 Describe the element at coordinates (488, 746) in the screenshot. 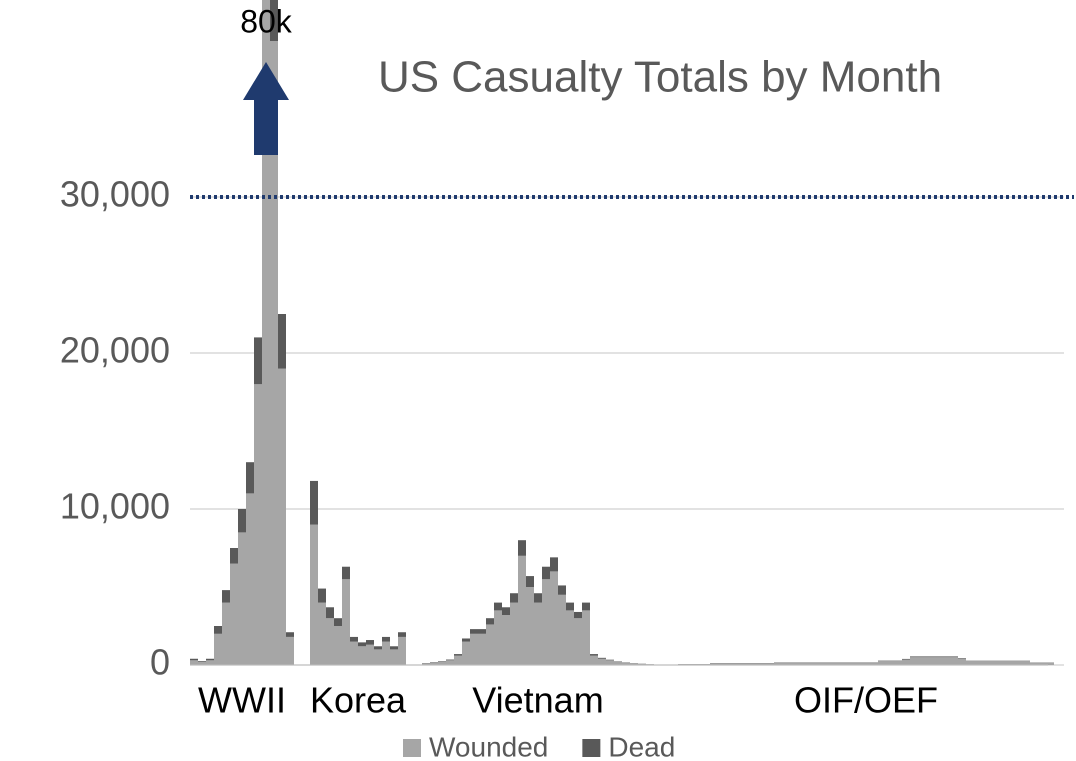

I see `legend-label: Wounded` at that location.